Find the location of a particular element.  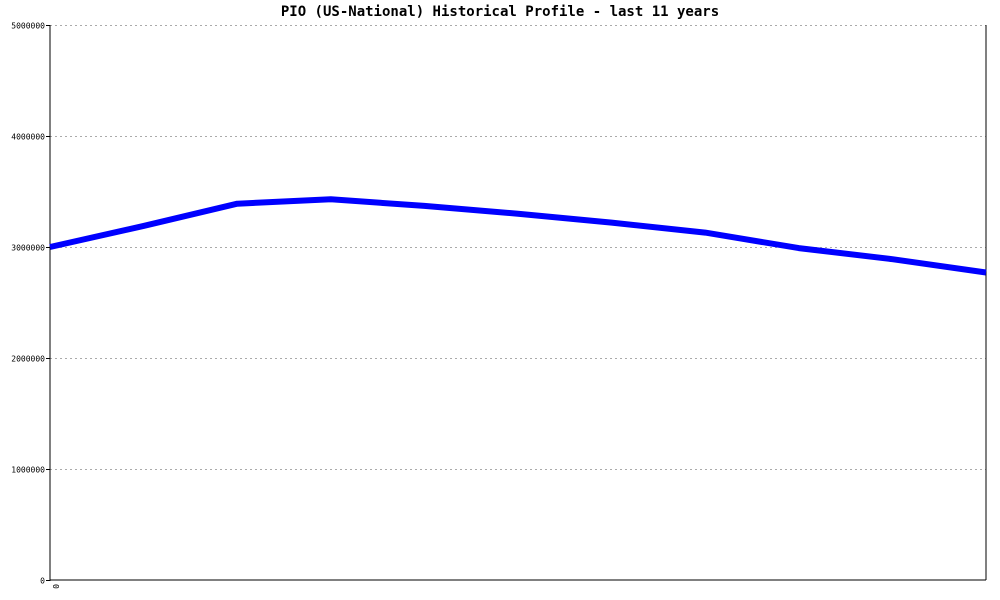

series-lines is located at coordinates (518, 236).